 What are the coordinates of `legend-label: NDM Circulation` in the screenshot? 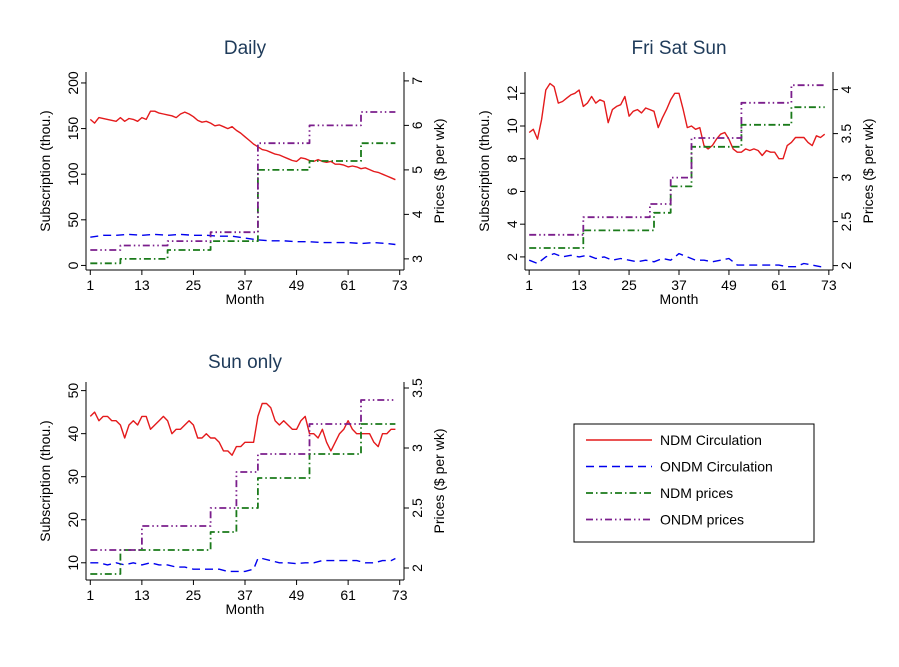 It's located at (711, 440).